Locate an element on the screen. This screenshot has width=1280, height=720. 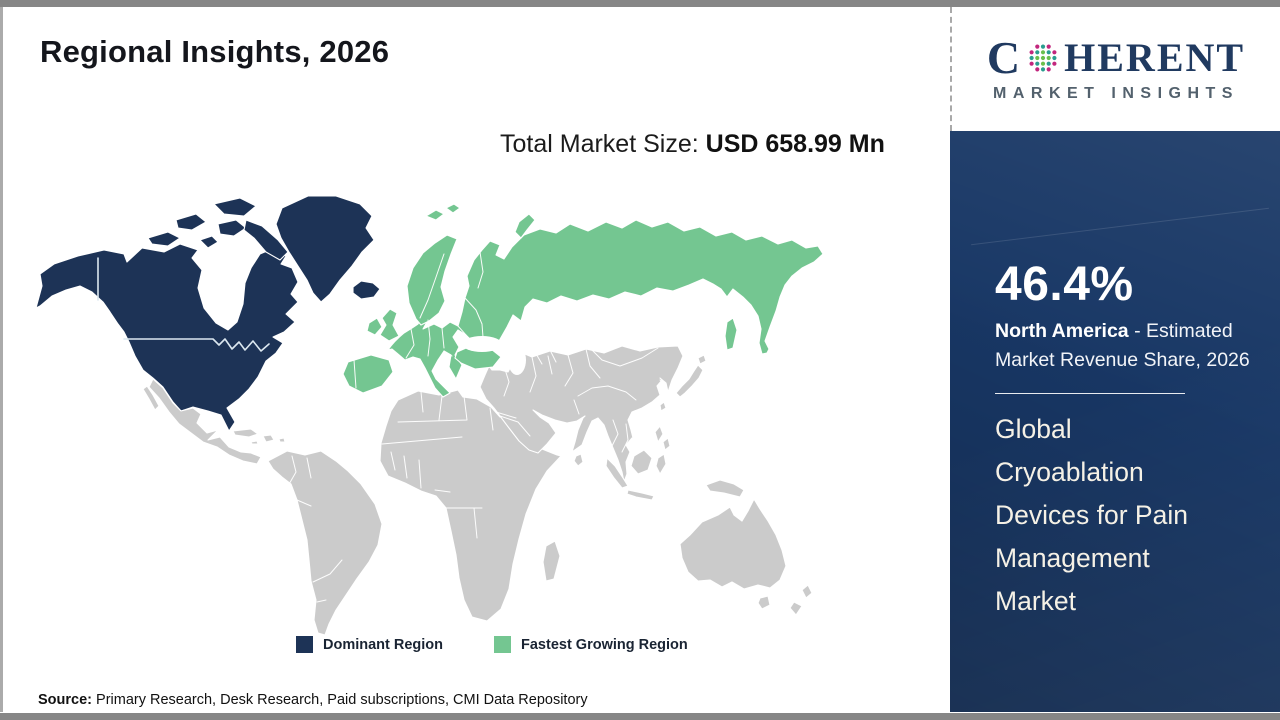
map-shape-iceland is located at coordinates (366, 290).